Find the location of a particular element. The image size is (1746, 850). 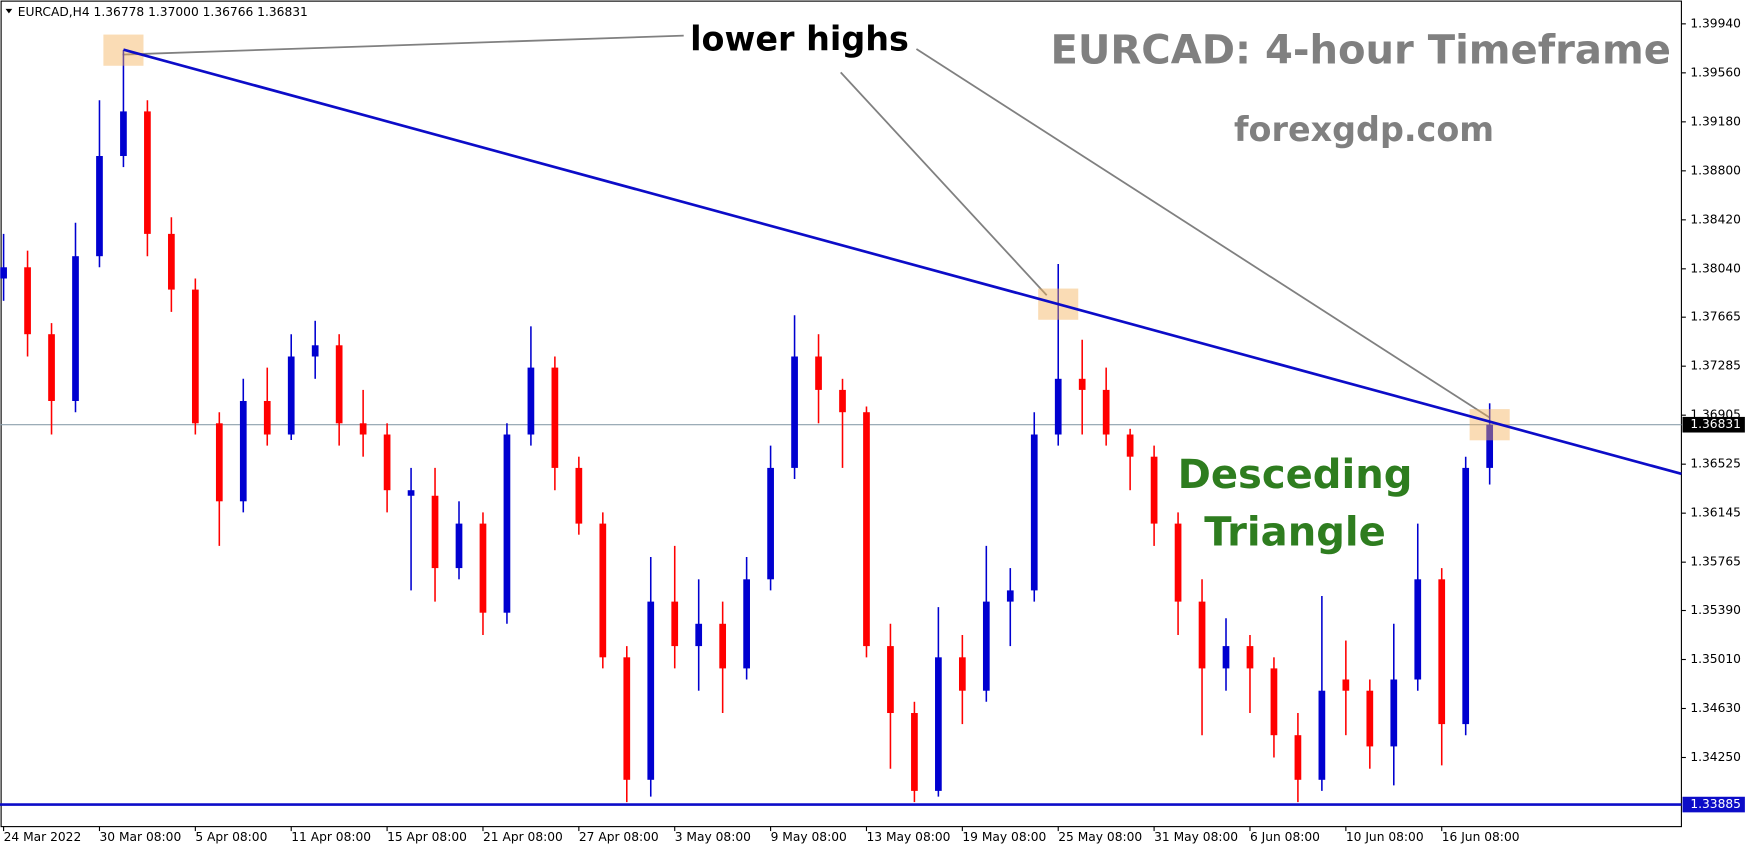

y-tick-label: 1.35765 is located at coordinates (1715, 562).